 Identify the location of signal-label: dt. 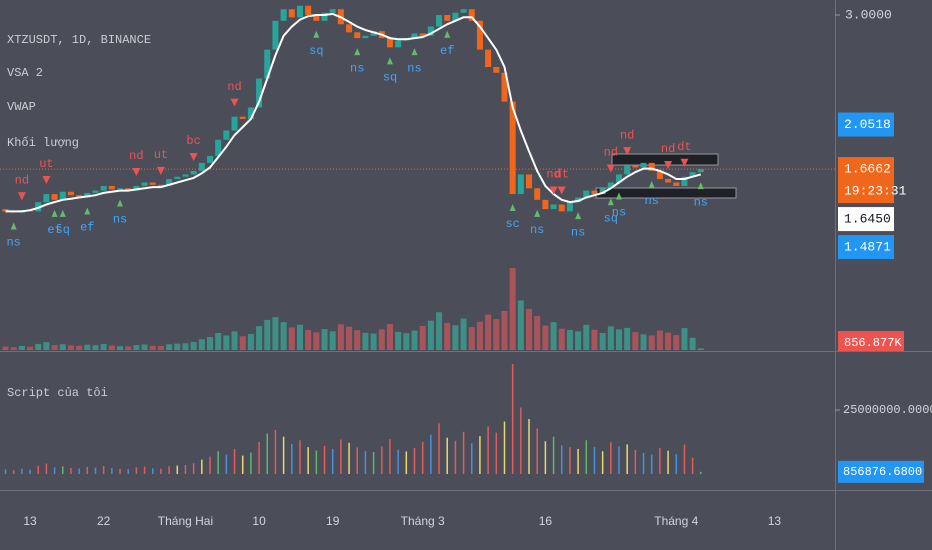
(684, 147).